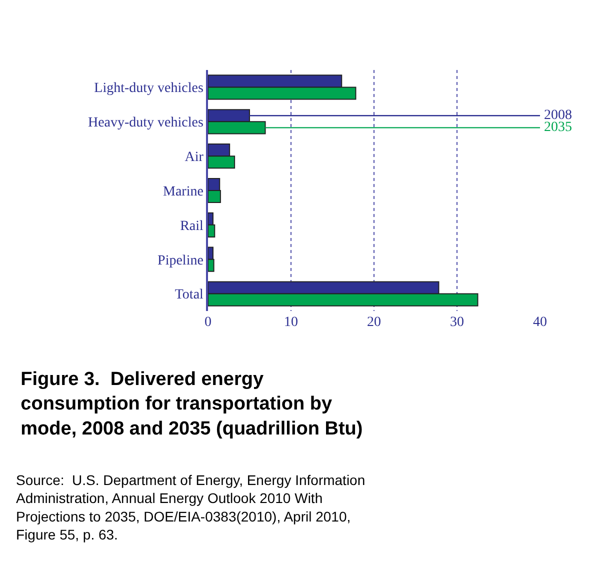 This screenshot has width=590, height=583. Describe the element at coordinates (149, 88) in the screenshot. I see `y-tick-label: Light-duty vehicles` at that location.